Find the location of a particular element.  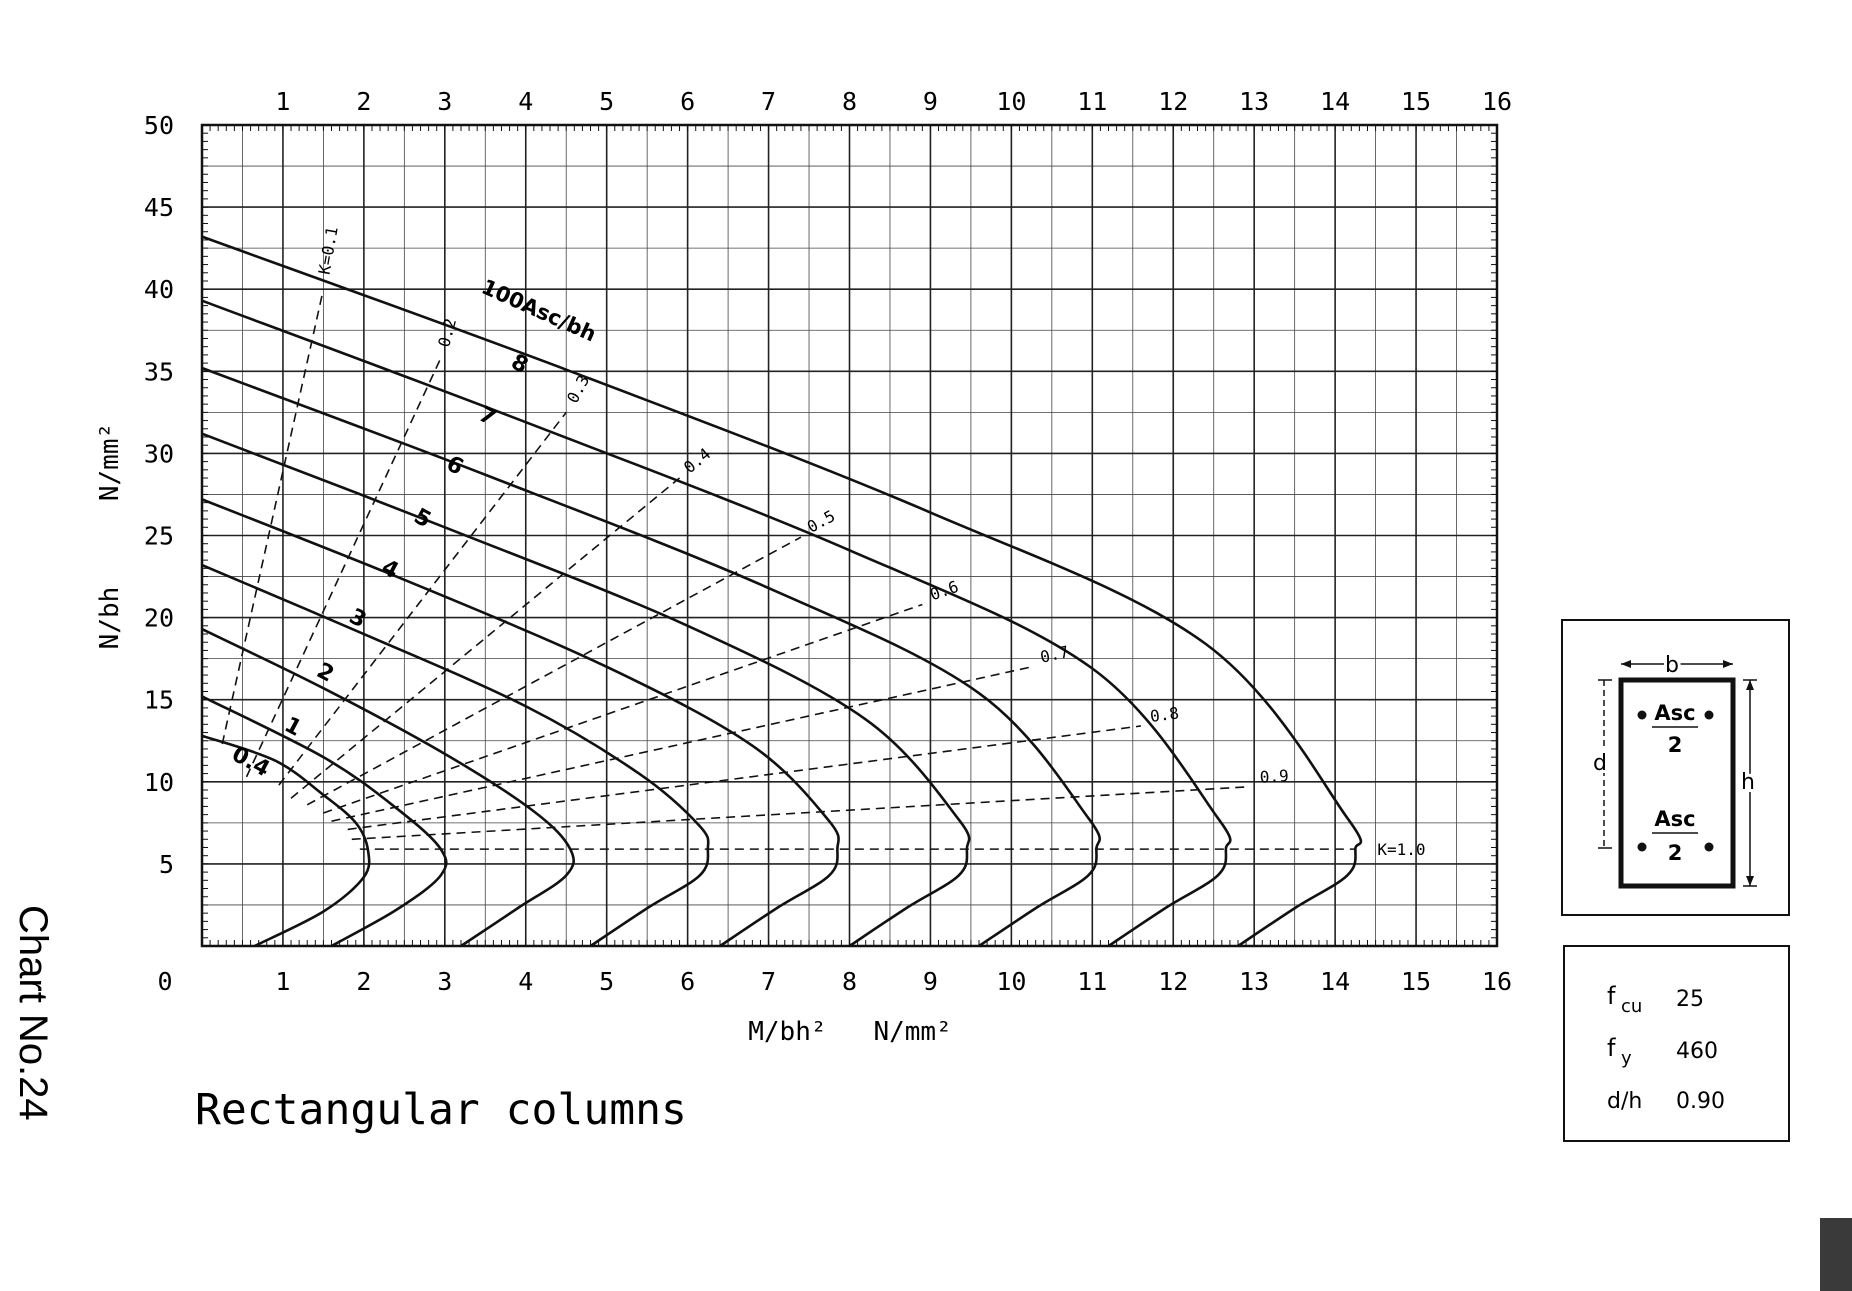

chart-title: Rectangular columns is located at coordinates (441, 1110).